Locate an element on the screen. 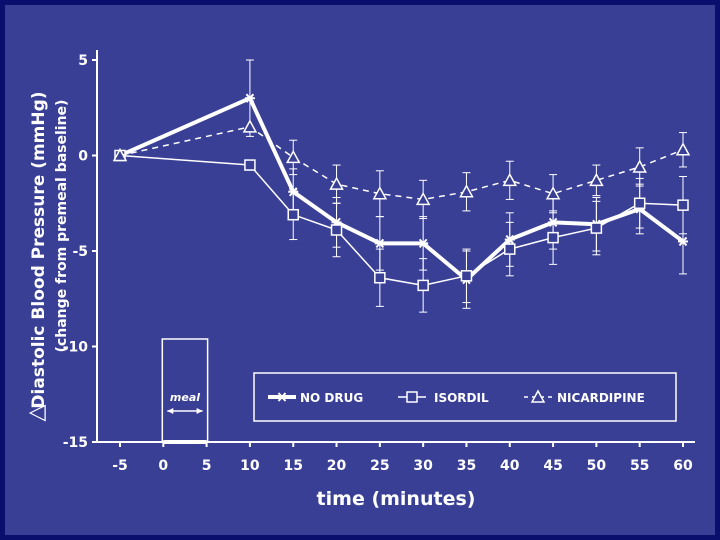 This screenshot has width=720, height=540. x-tick-label: 10 is located at coordinates (250, 466).